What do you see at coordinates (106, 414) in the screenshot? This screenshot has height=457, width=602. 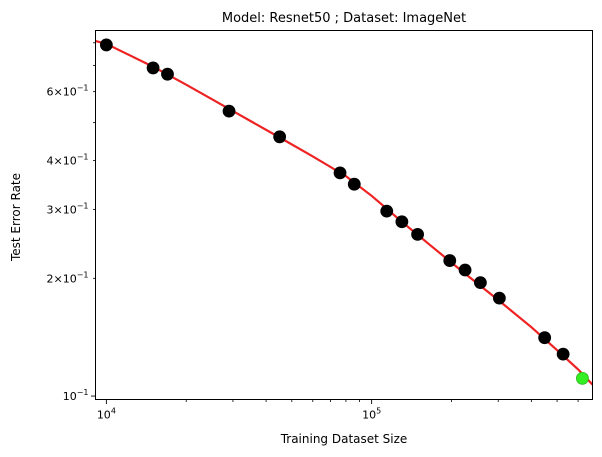 I see `x-tick-label: 10⁴` at bounding box center [106, 414].